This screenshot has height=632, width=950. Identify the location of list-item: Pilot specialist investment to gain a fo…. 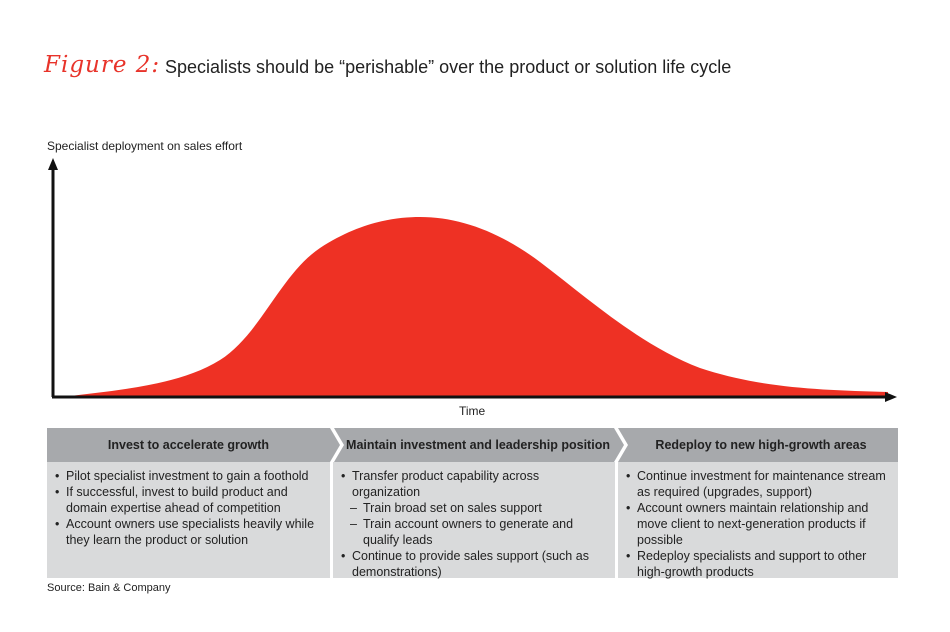
(188, 476).